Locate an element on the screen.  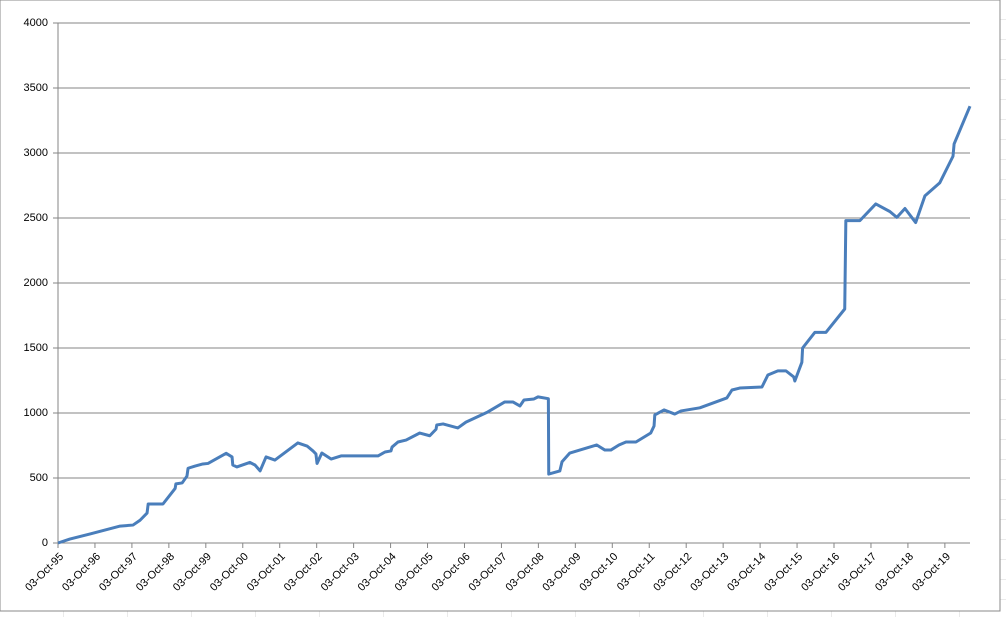
y-tick-label: 2500 is located at coordinates (36, 218).